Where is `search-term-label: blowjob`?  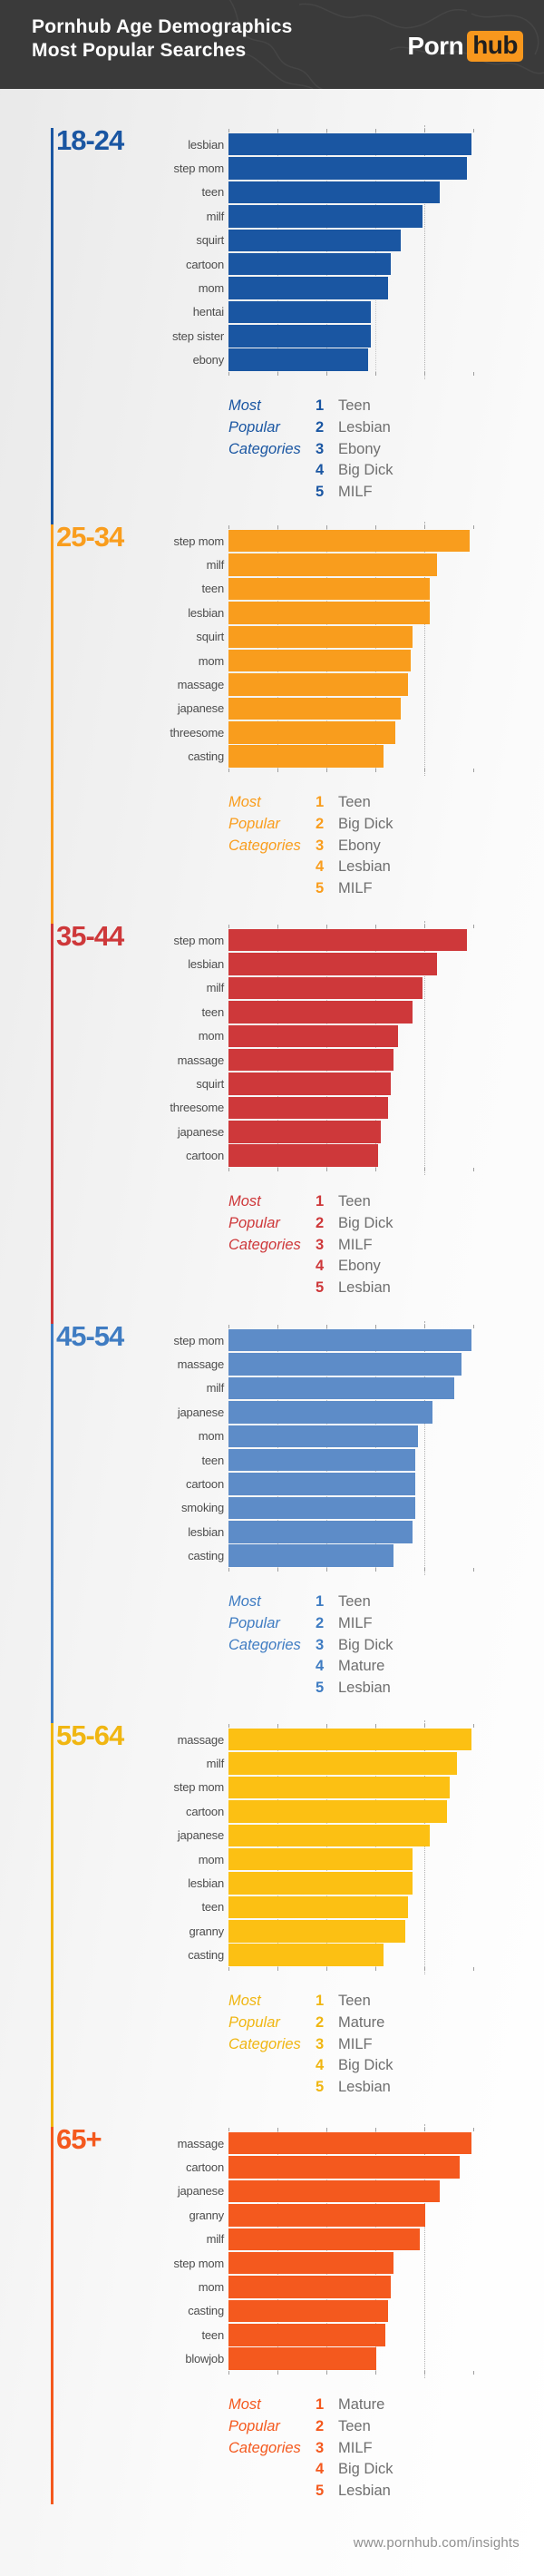
search-term-label: blowjob is located at coordinates (204, 2359).